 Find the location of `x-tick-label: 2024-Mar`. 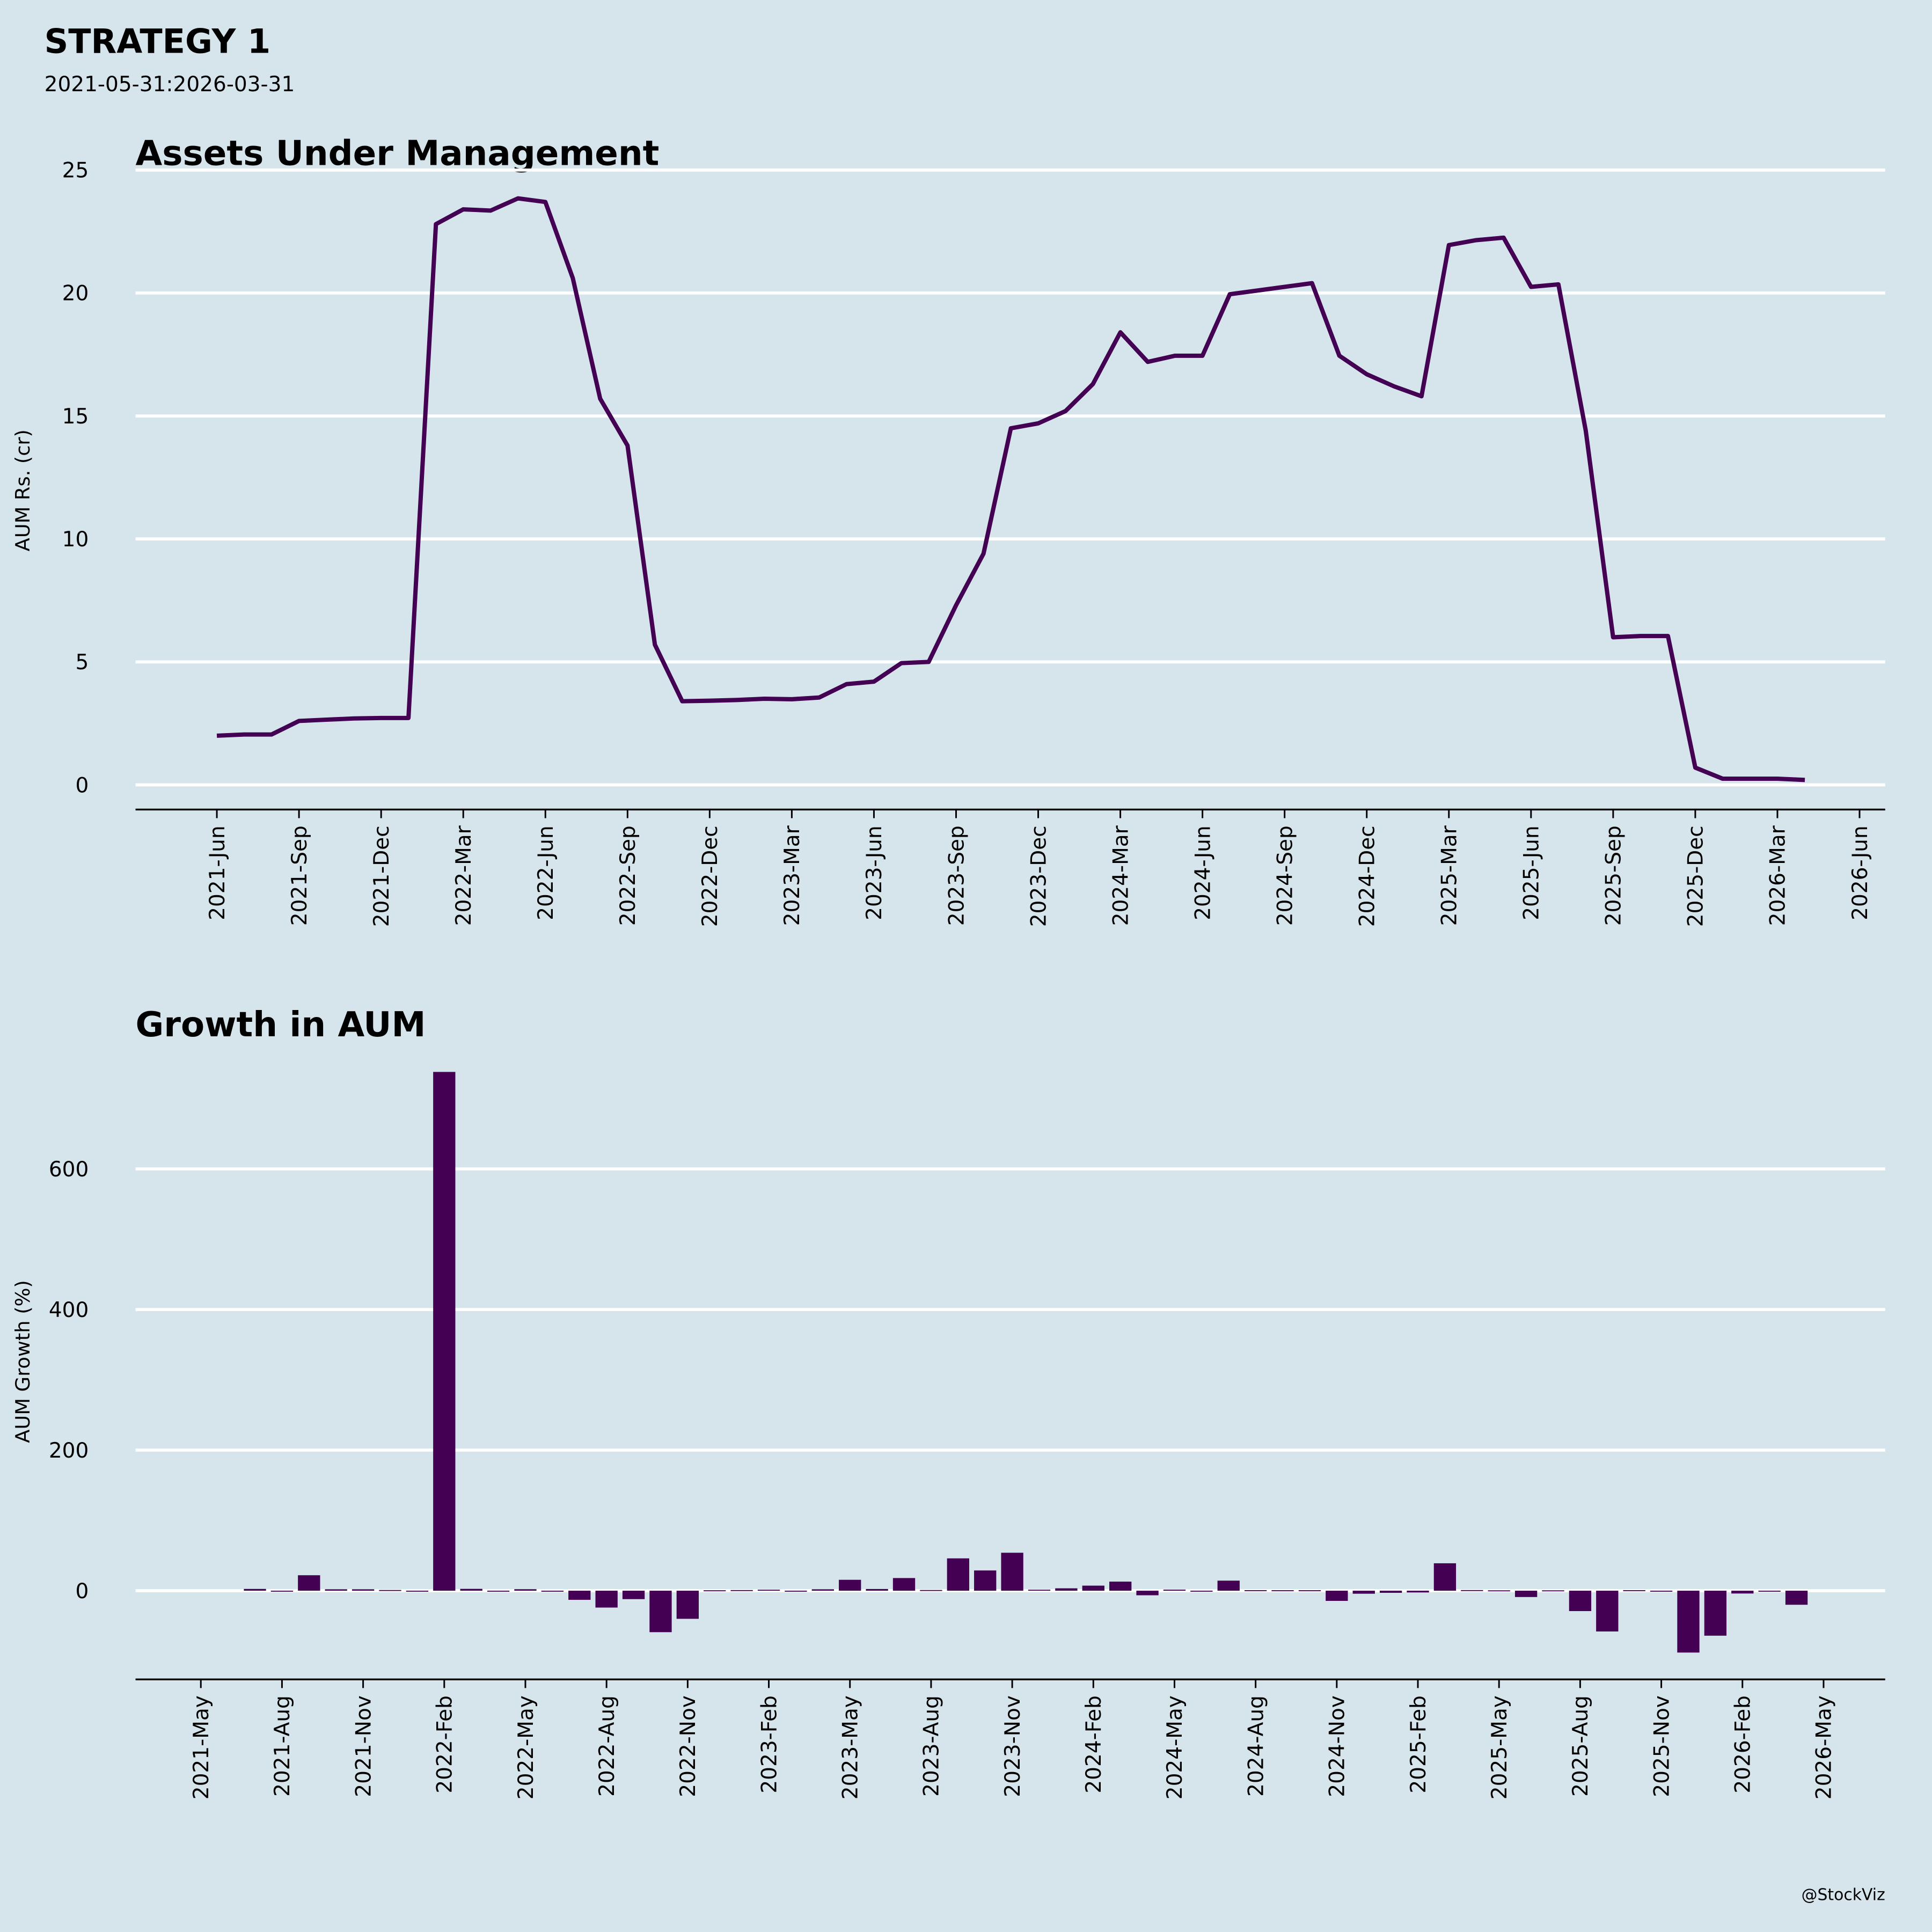

x-tick-label: 2024-Mar is located at coordinates (1121, 875).